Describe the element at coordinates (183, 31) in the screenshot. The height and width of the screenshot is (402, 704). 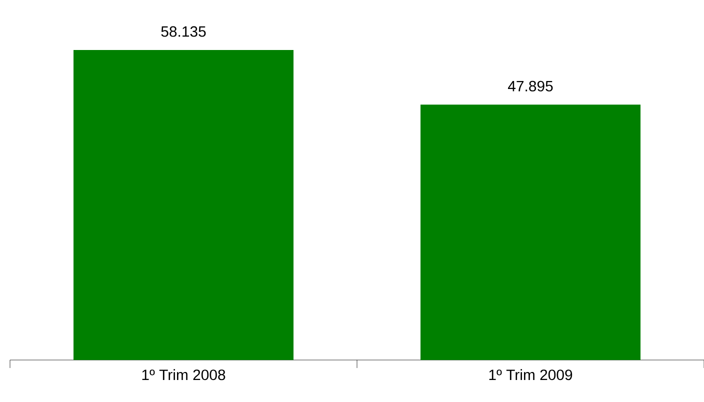
I see `data-label: 58.135` at that location.